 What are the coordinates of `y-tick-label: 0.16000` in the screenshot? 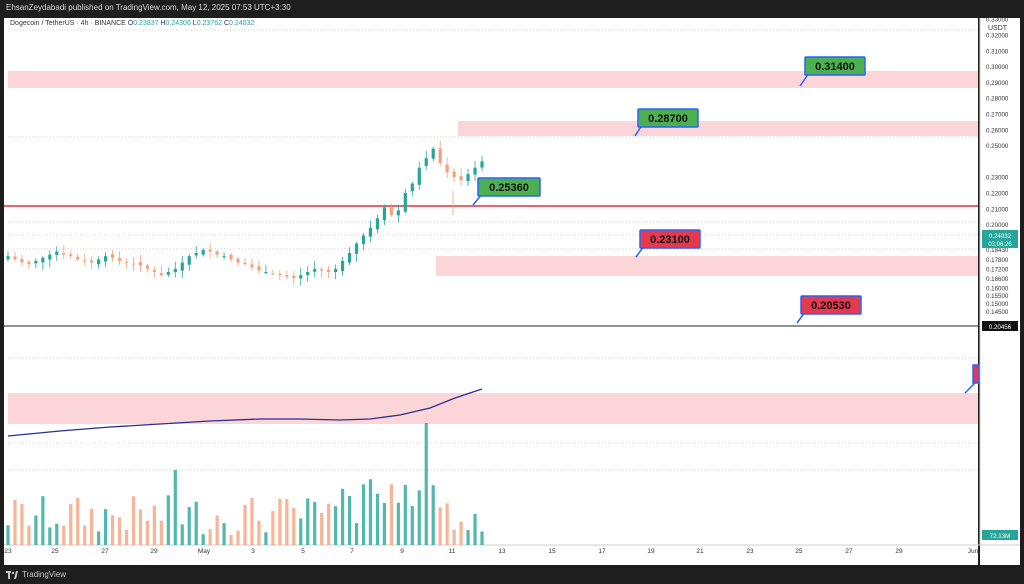 It's located at (997, 288).